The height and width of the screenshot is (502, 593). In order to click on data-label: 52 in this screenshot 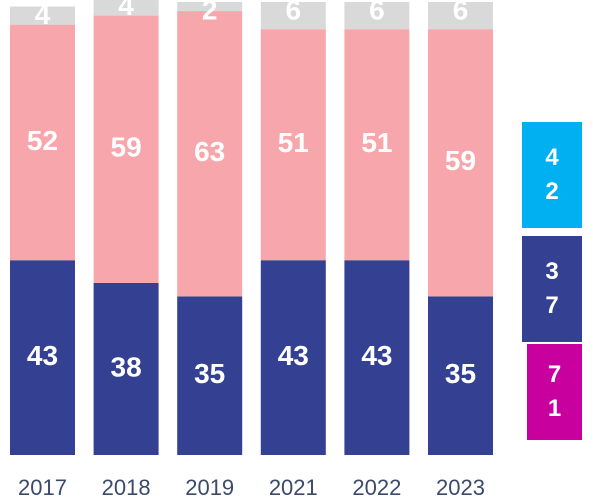, I will do `click(42, 140)`.